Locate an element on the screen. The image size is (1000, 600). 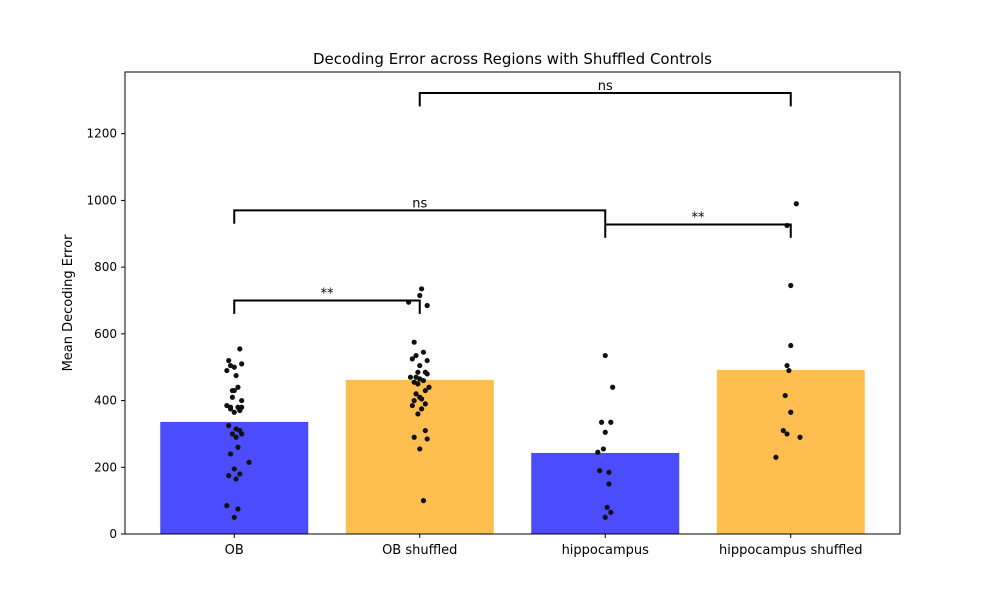
x-tick-label: hippocampus is located at coordinates (606, 550).